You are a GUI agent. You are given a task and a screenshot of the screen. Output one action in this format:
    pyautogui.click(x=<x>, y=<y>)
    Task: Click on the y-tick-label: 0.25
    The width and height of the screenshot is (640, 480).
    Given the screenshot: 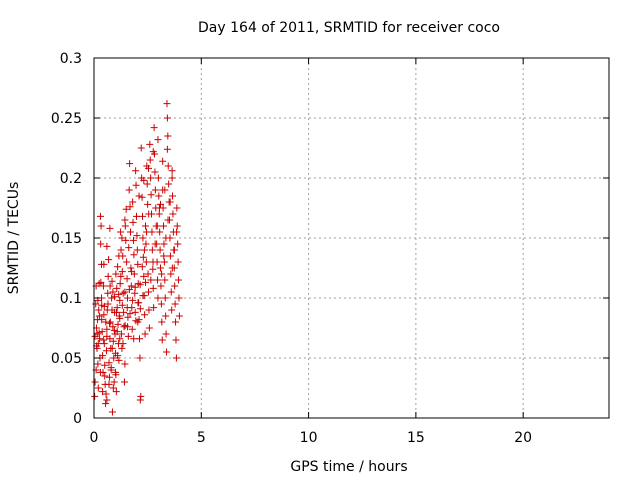 What is the action you would take?
    pyautogui.click(x=66, y=119)
    